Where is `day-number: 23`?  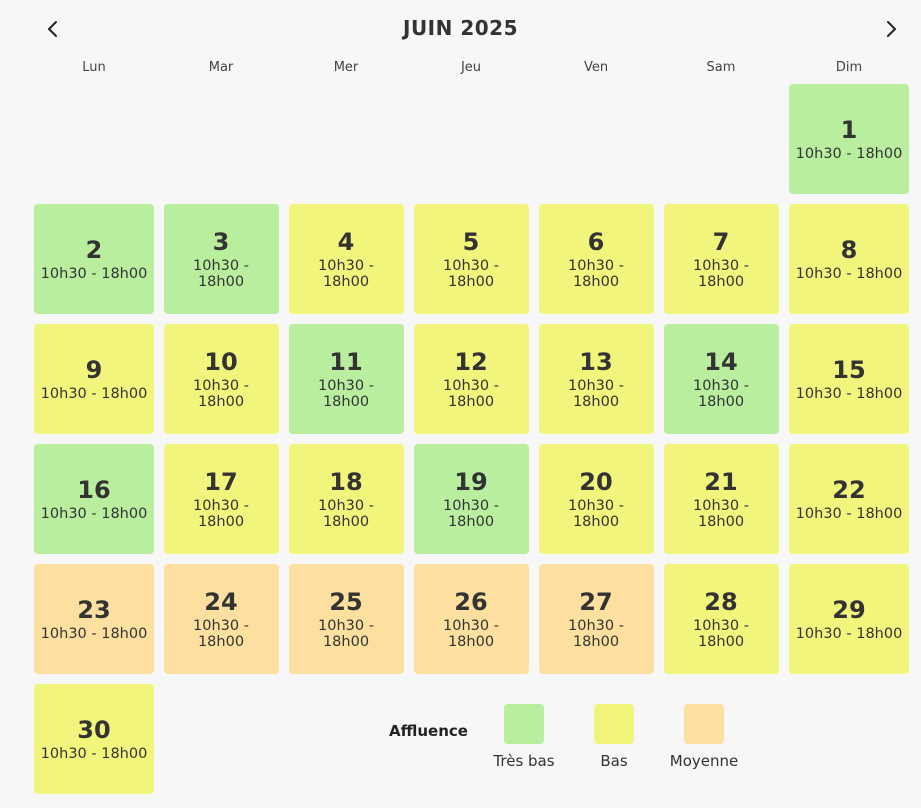 day-number: 23 is located at coordinates (94, 610).